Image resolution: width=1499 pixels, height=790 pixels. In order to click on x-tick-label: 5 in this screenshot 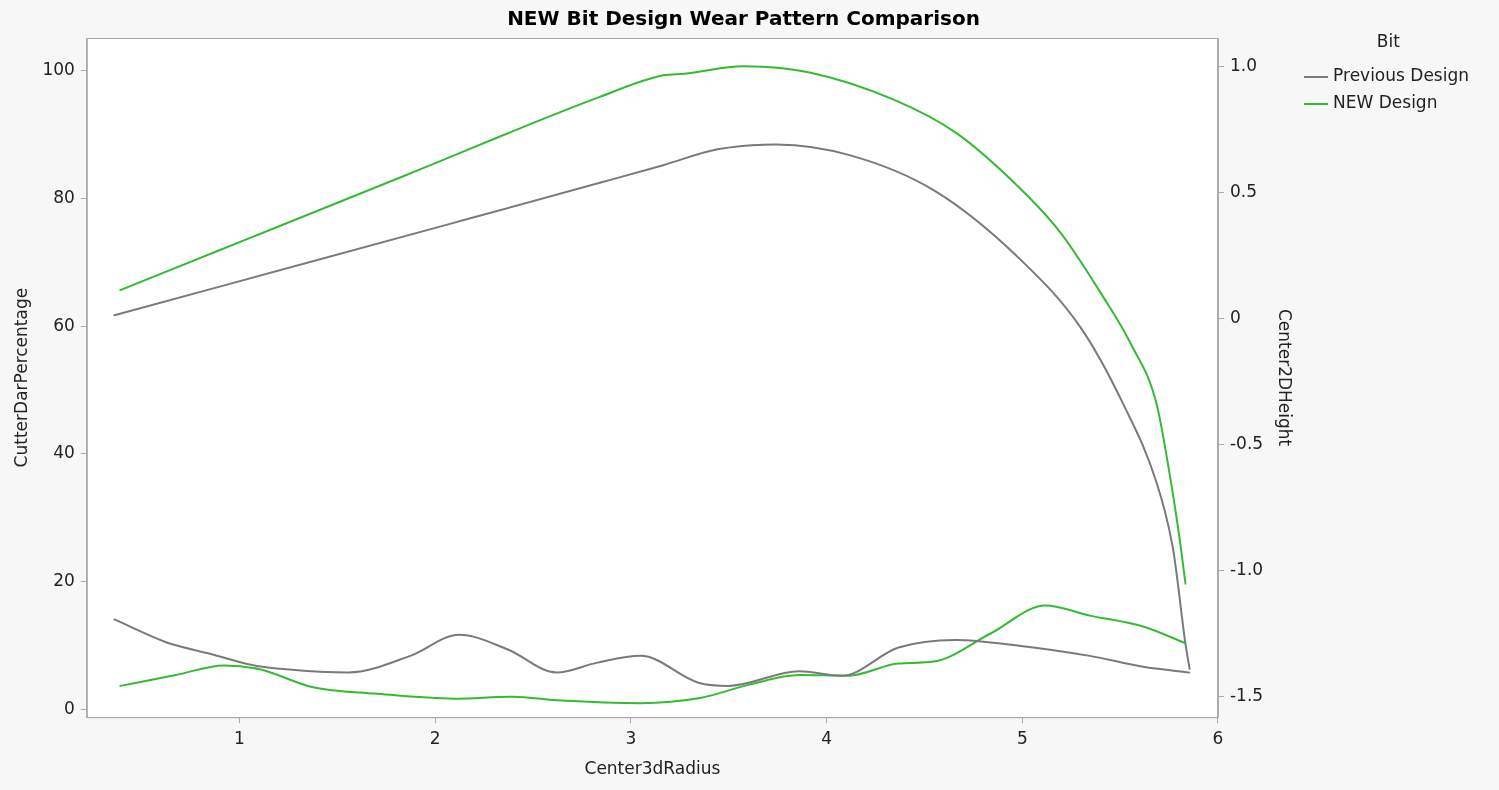, I will do `click(1022, 737)`.